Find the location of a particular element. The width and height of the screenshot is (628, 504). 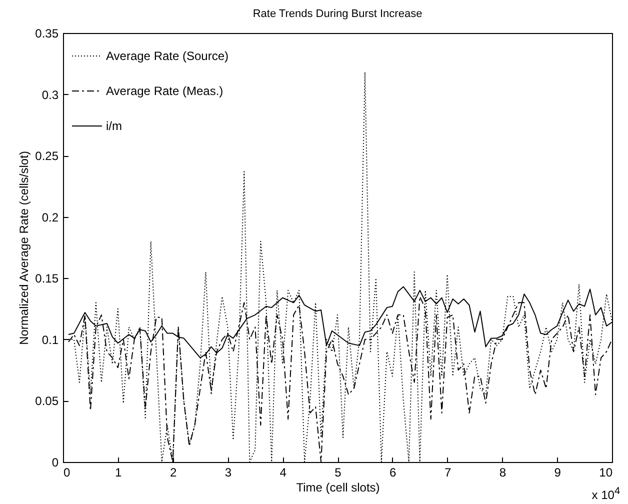

y-tick-label: 0.3 is located at coordinates (50, 95).